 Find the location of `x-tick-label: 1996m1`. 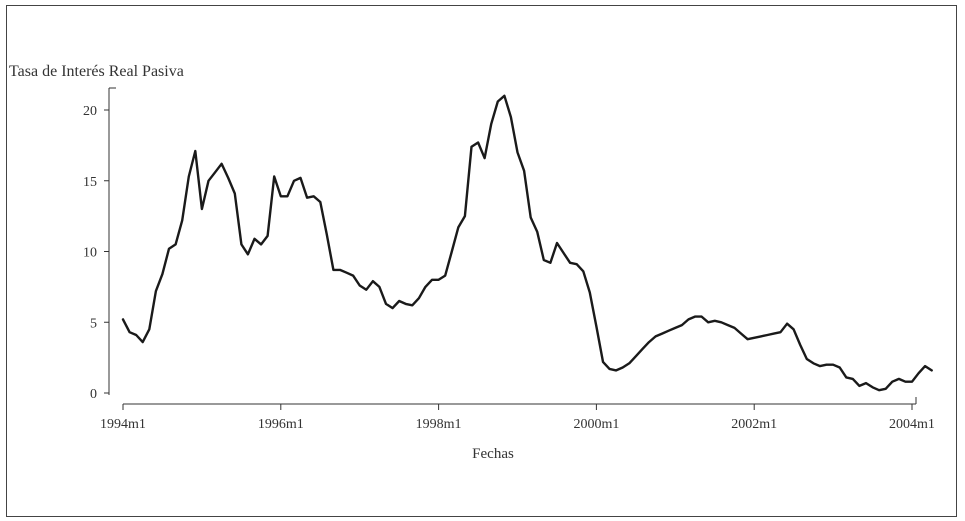

x-tick-label: 1996m1 is located at coordinates (281, 424).